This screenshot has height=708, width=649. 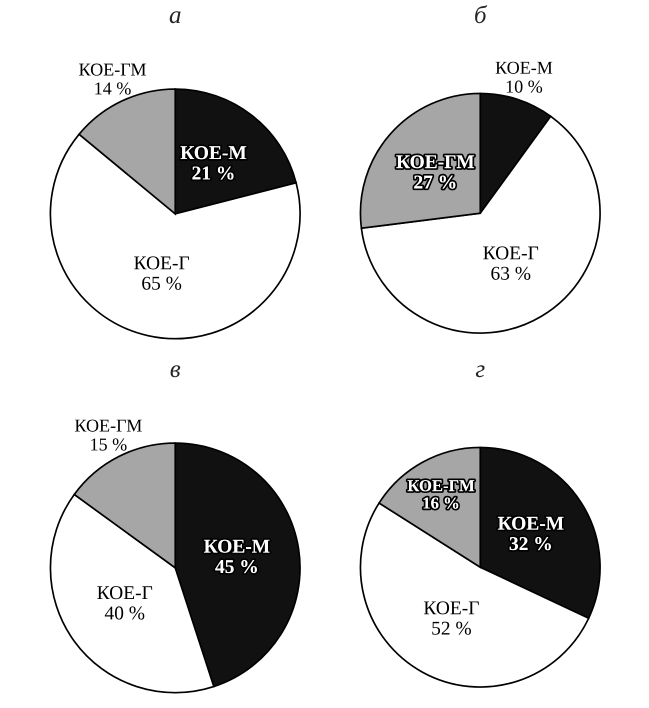 I want to click on data-label: 65 %, so click(x=162, y=283).